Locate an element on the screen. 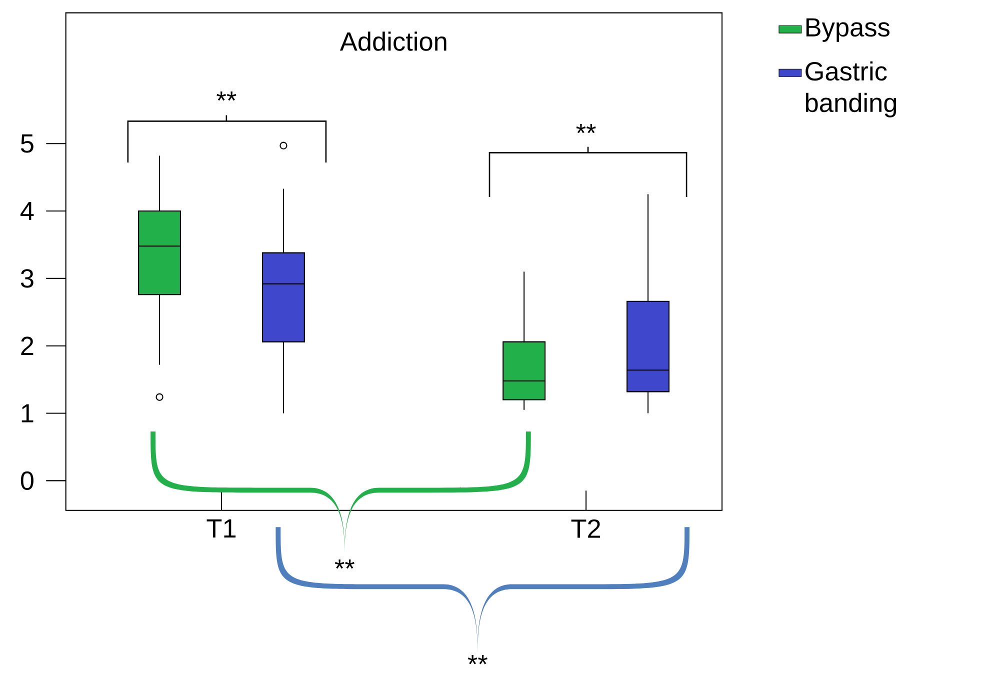 The image size is (990, 683). y-tick-label: 2 is located at coordinates (27, 346).